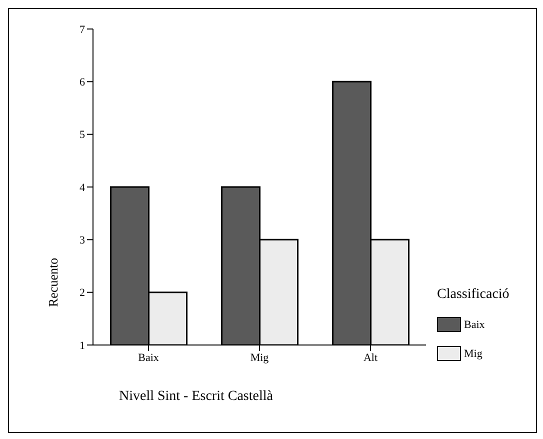 This screenshot has height=439, width=543. What do you see at coordinates (83, 135) in the screenshot?
I see `y-tick-label: 5` at bounding box center [83, 135].